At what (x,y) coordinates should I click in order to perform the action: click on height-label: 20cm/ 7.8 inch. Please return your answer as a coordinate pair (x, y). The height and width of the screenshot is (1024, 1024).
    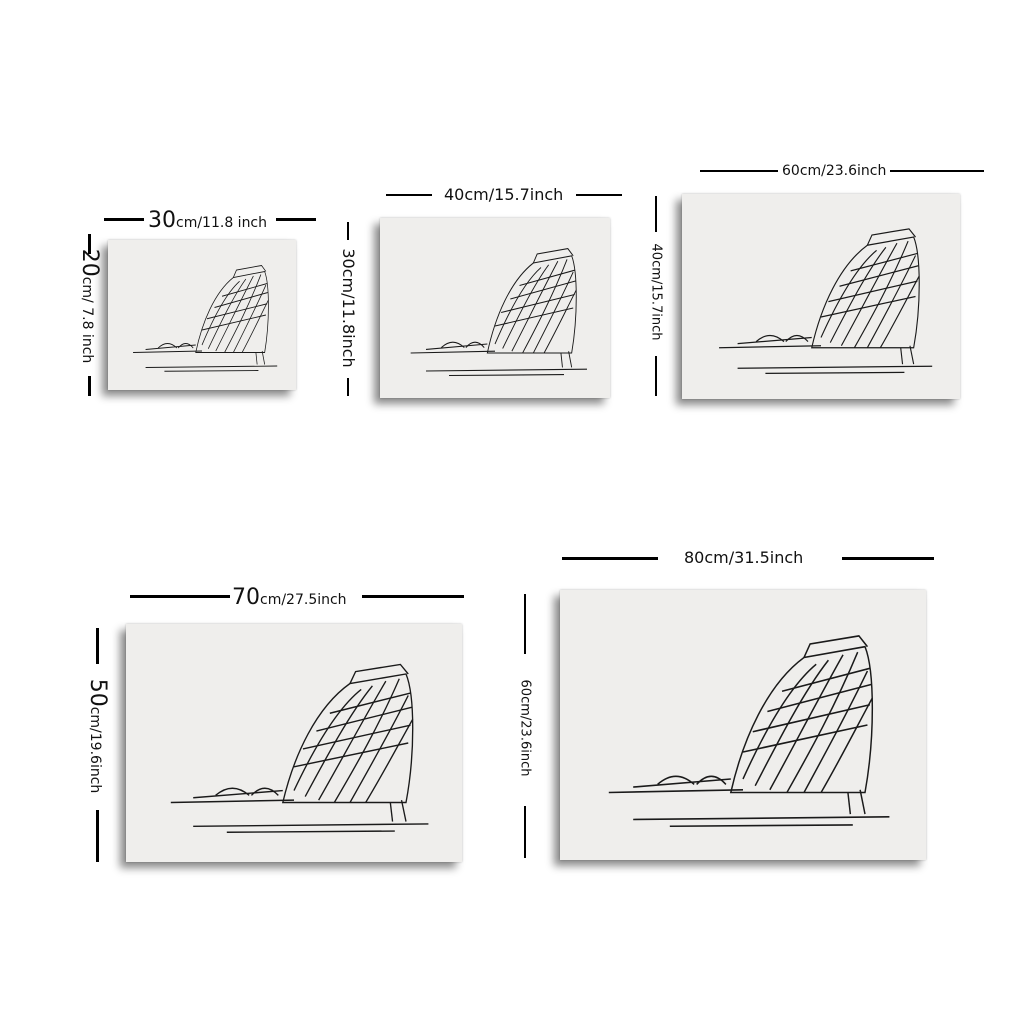
    Looking at the image, I should click on (89, 306).